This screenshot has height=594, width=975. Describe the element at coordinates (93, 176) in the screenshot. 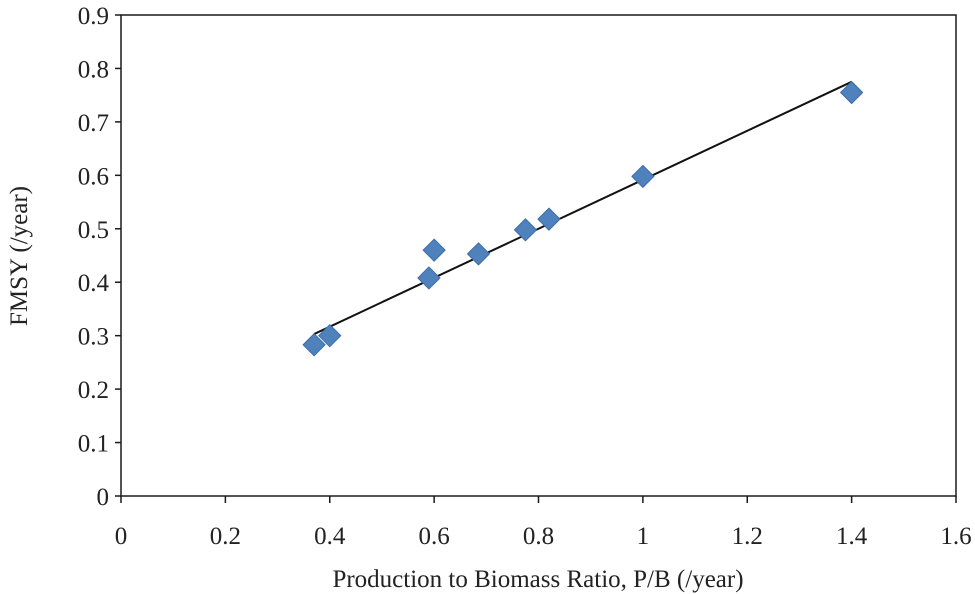

I see `y-tick-label: 0.6` at that location.